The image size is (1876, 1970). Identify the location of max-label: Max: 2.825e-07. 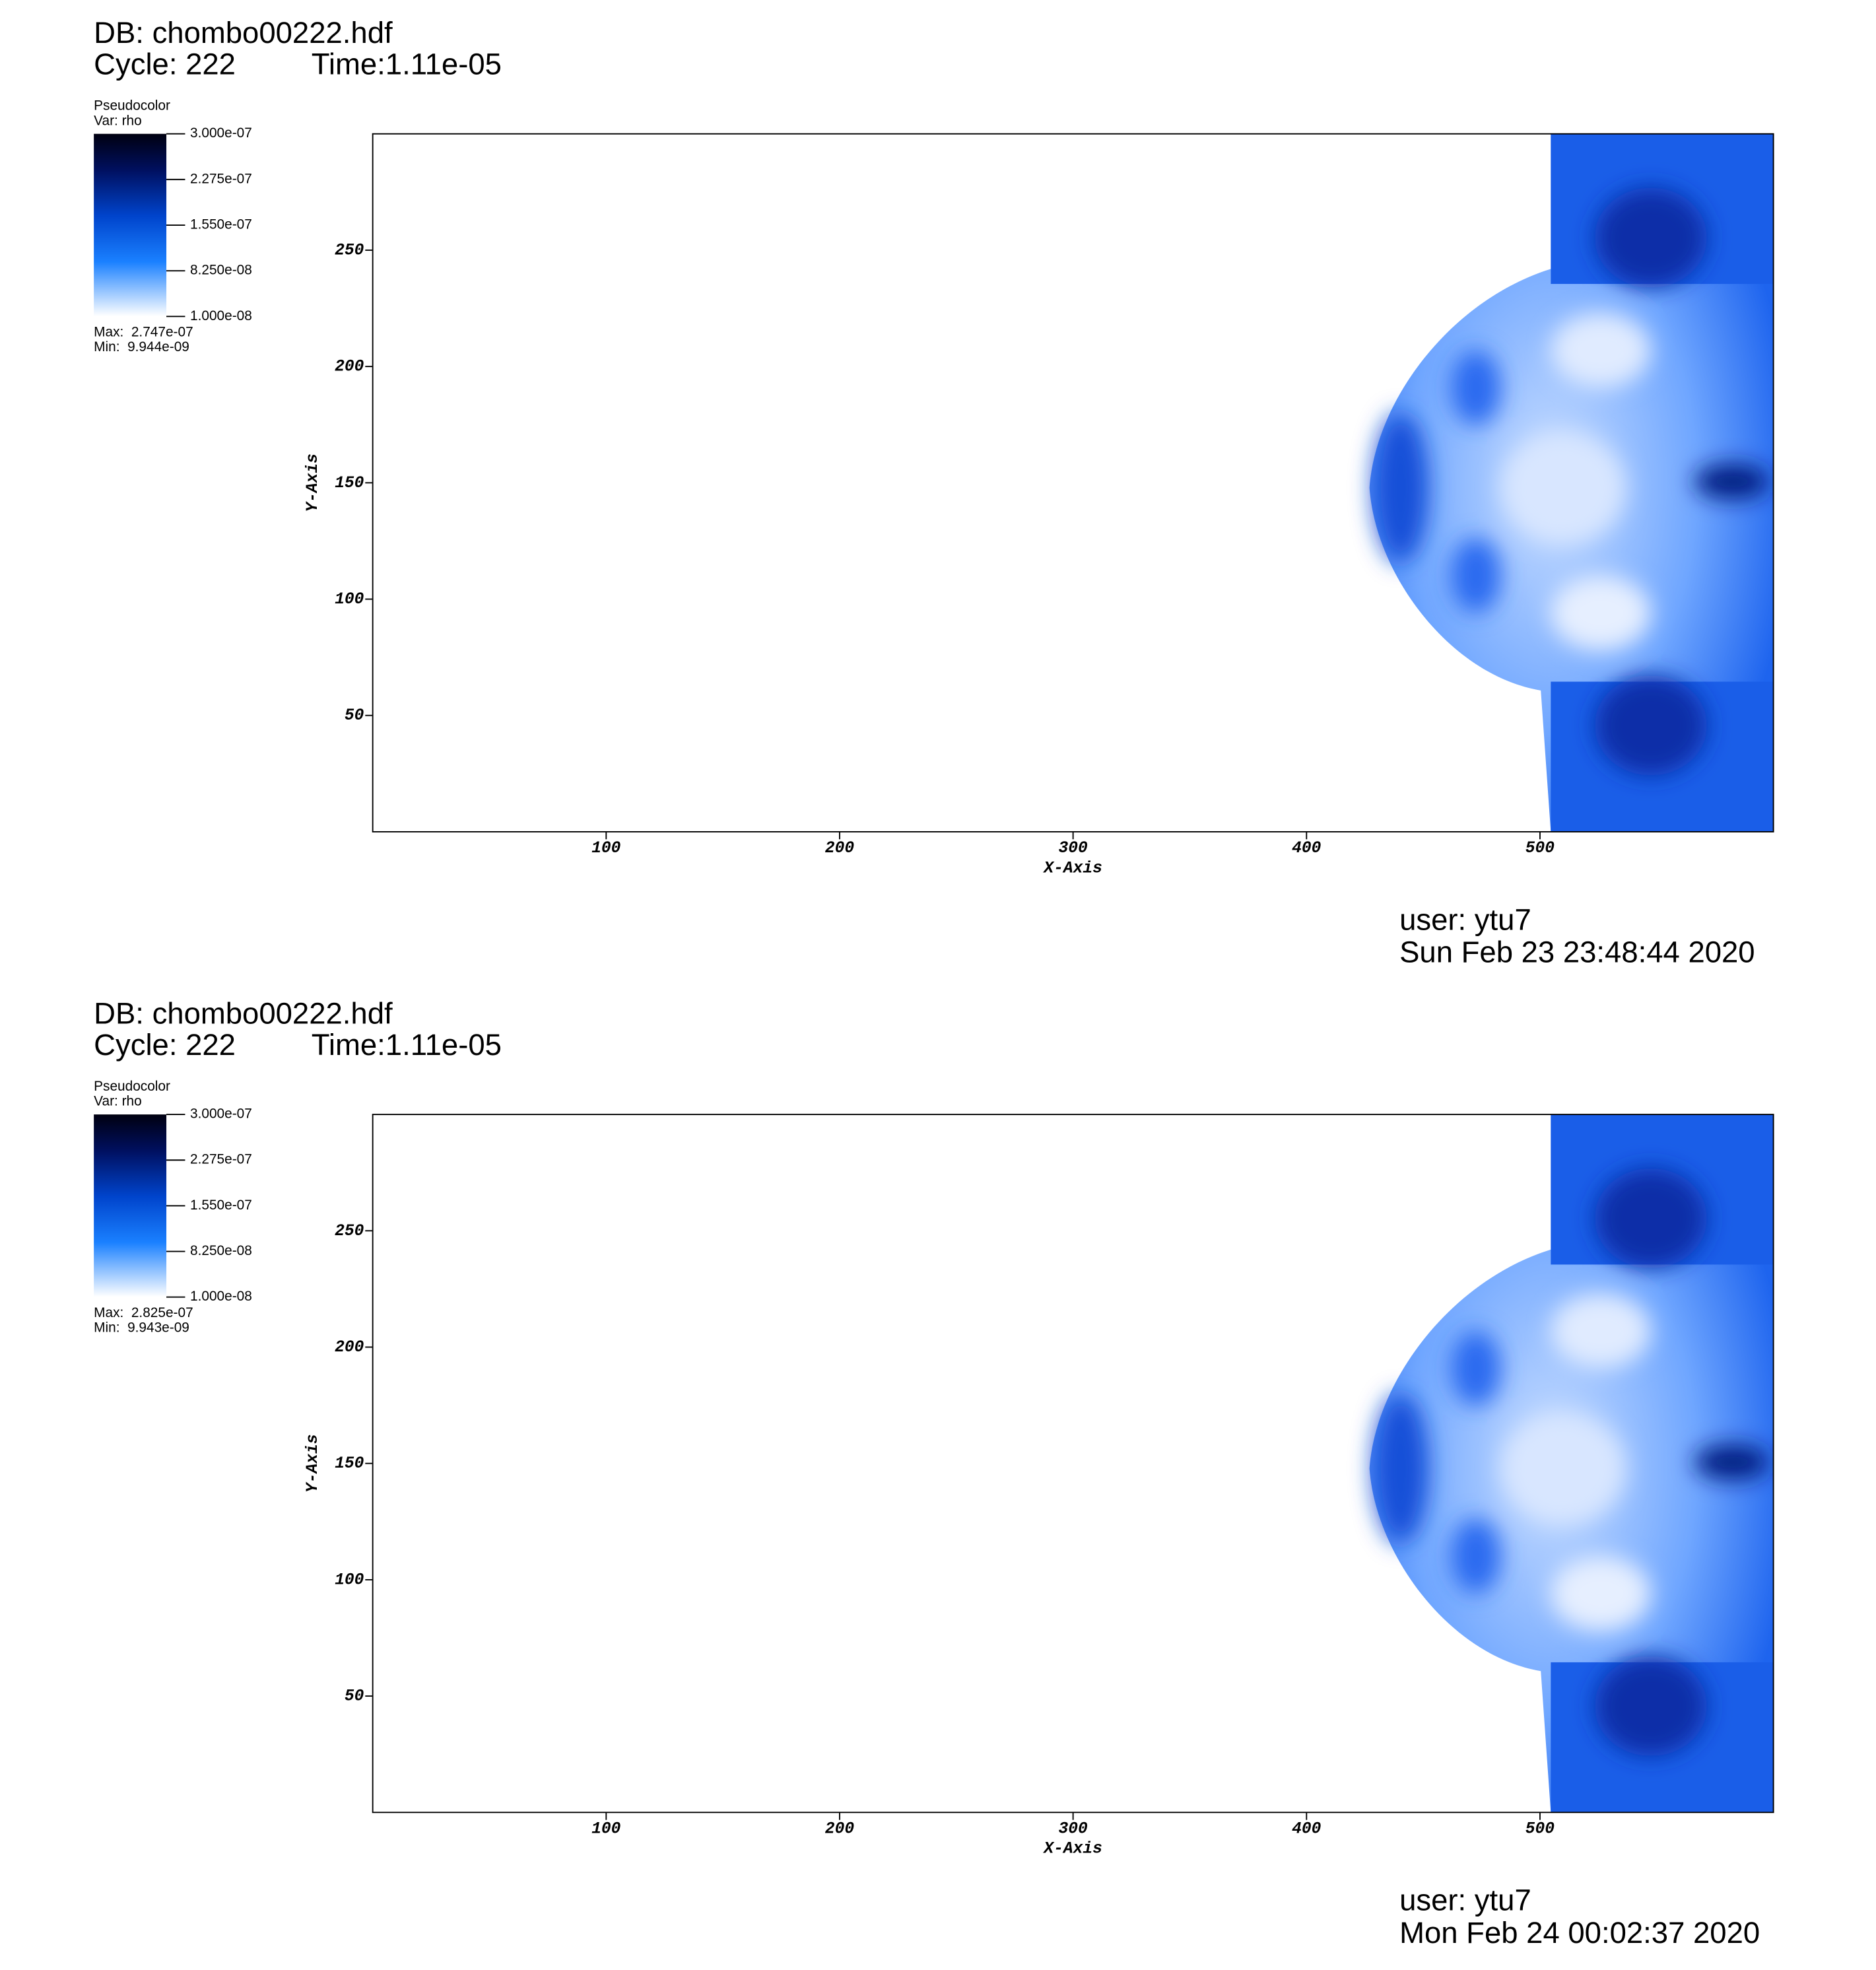
(143, 1313).